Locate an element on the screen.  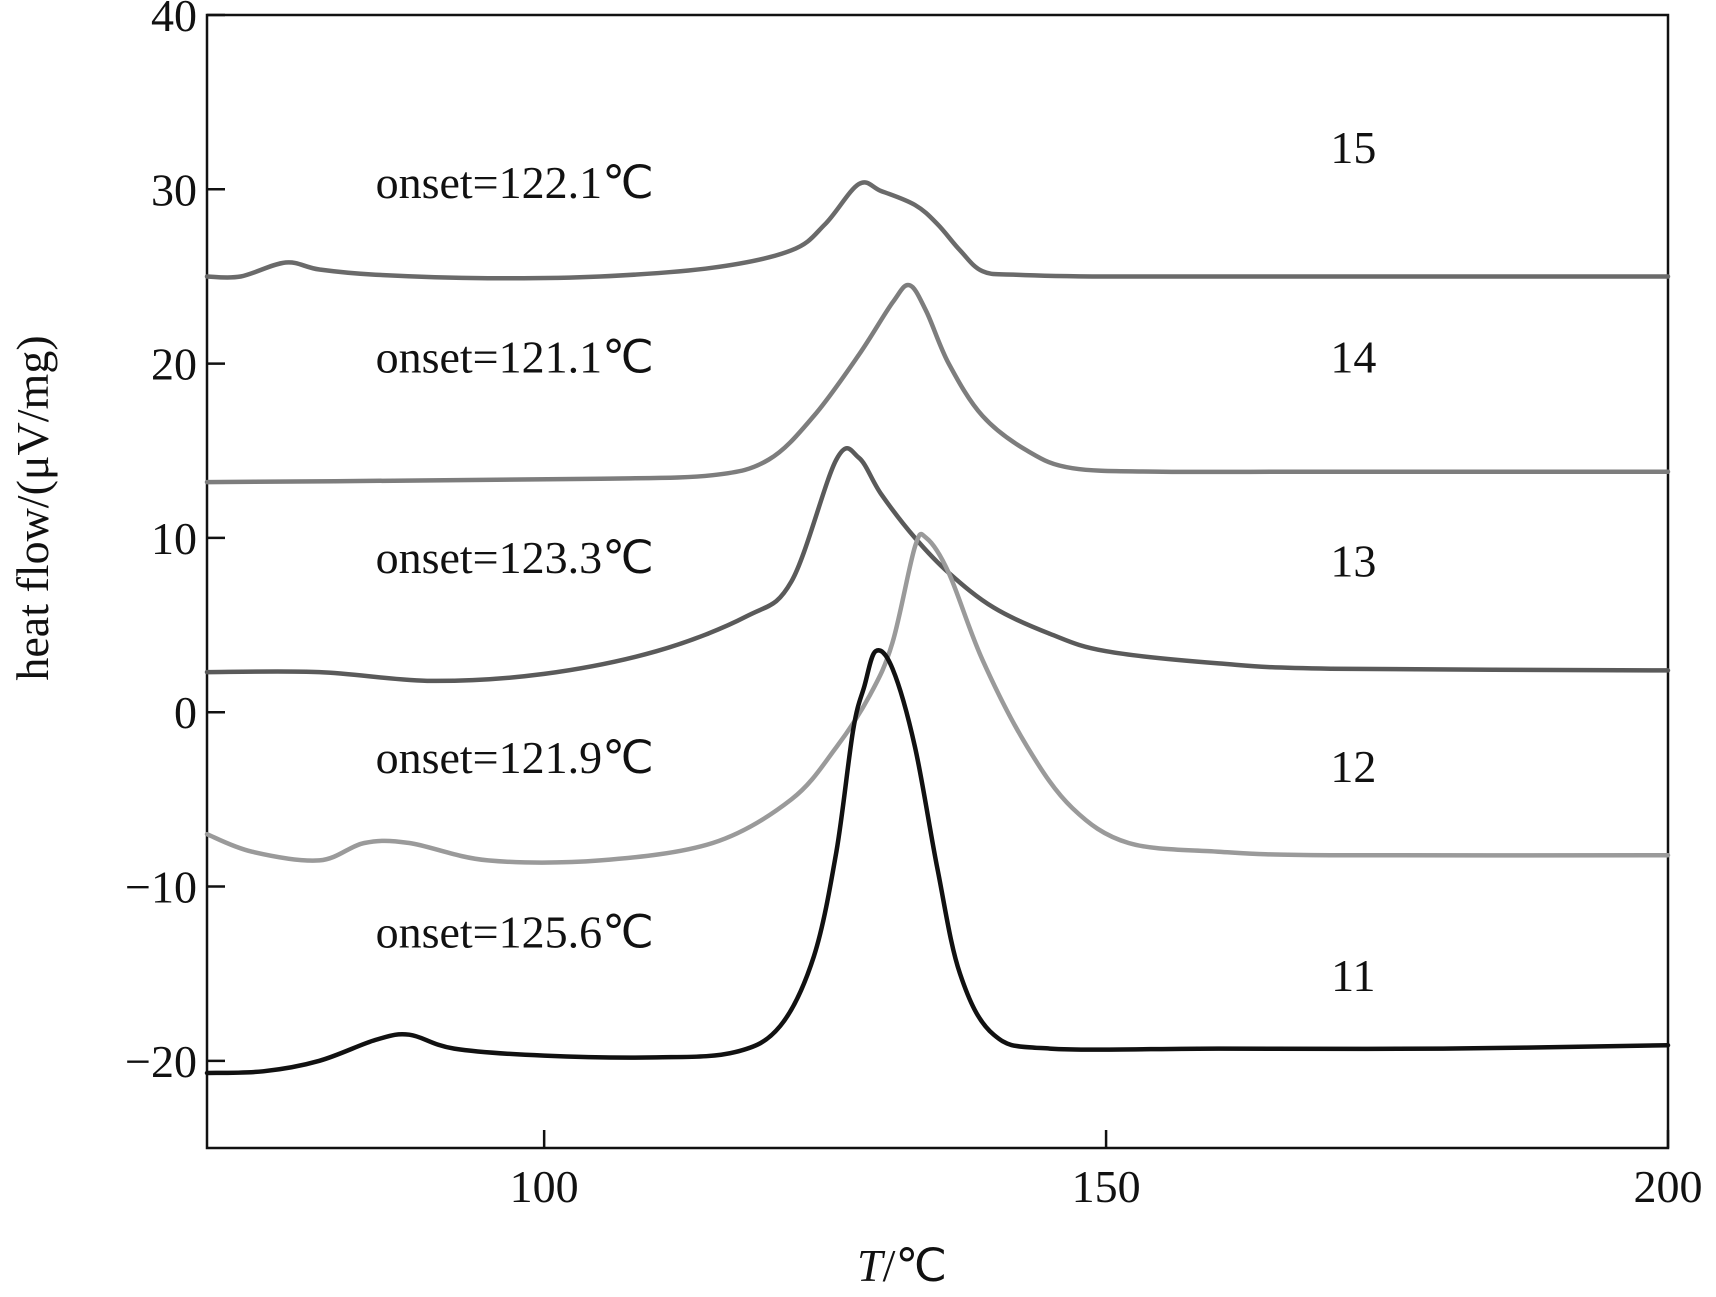
x-axis: 100 150 200 is located at coordinates (1106, 1171).